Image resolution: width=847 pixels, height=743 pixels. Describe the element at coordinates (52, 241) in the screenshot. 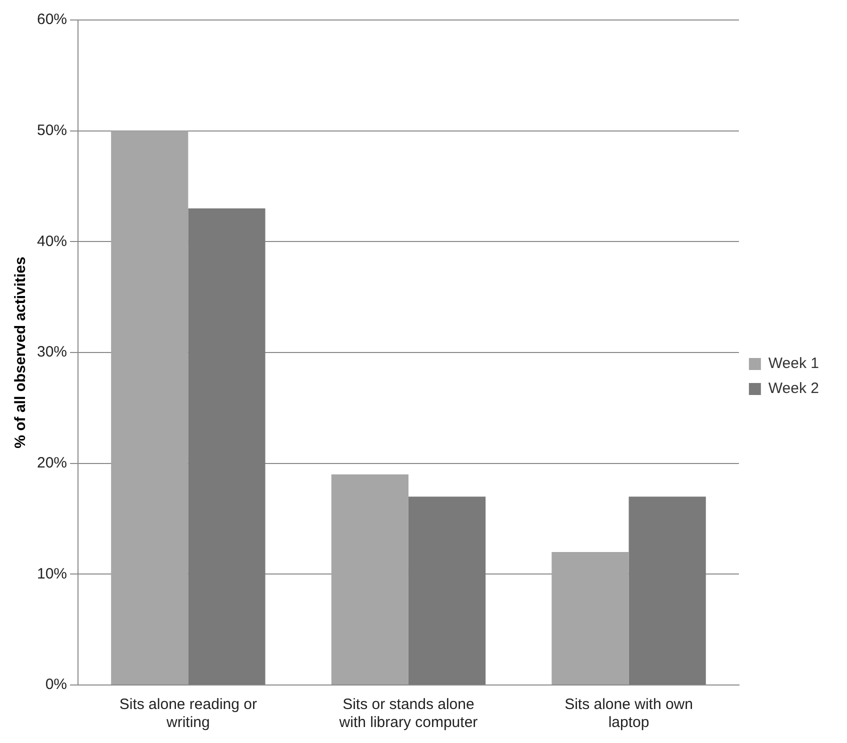

I see `y-tick-label: 40%` at that location.